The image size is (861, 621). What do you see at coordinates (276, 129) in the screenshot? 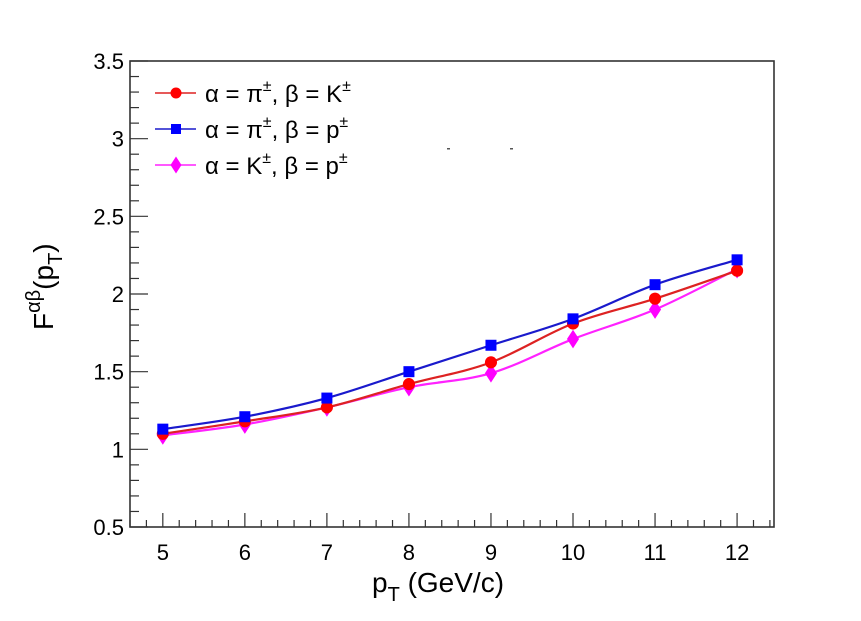
I see `legend-label: α = π±, β = p±` at bounding box center [276, 129].